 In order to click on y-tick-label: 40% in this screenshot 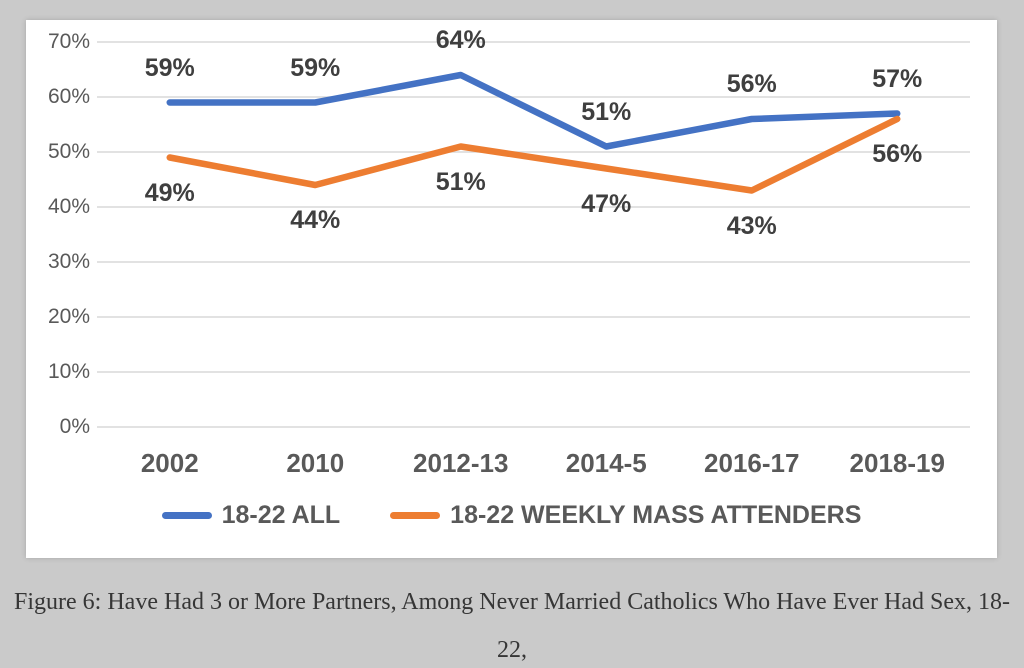, I will do `click(68, 206)`.